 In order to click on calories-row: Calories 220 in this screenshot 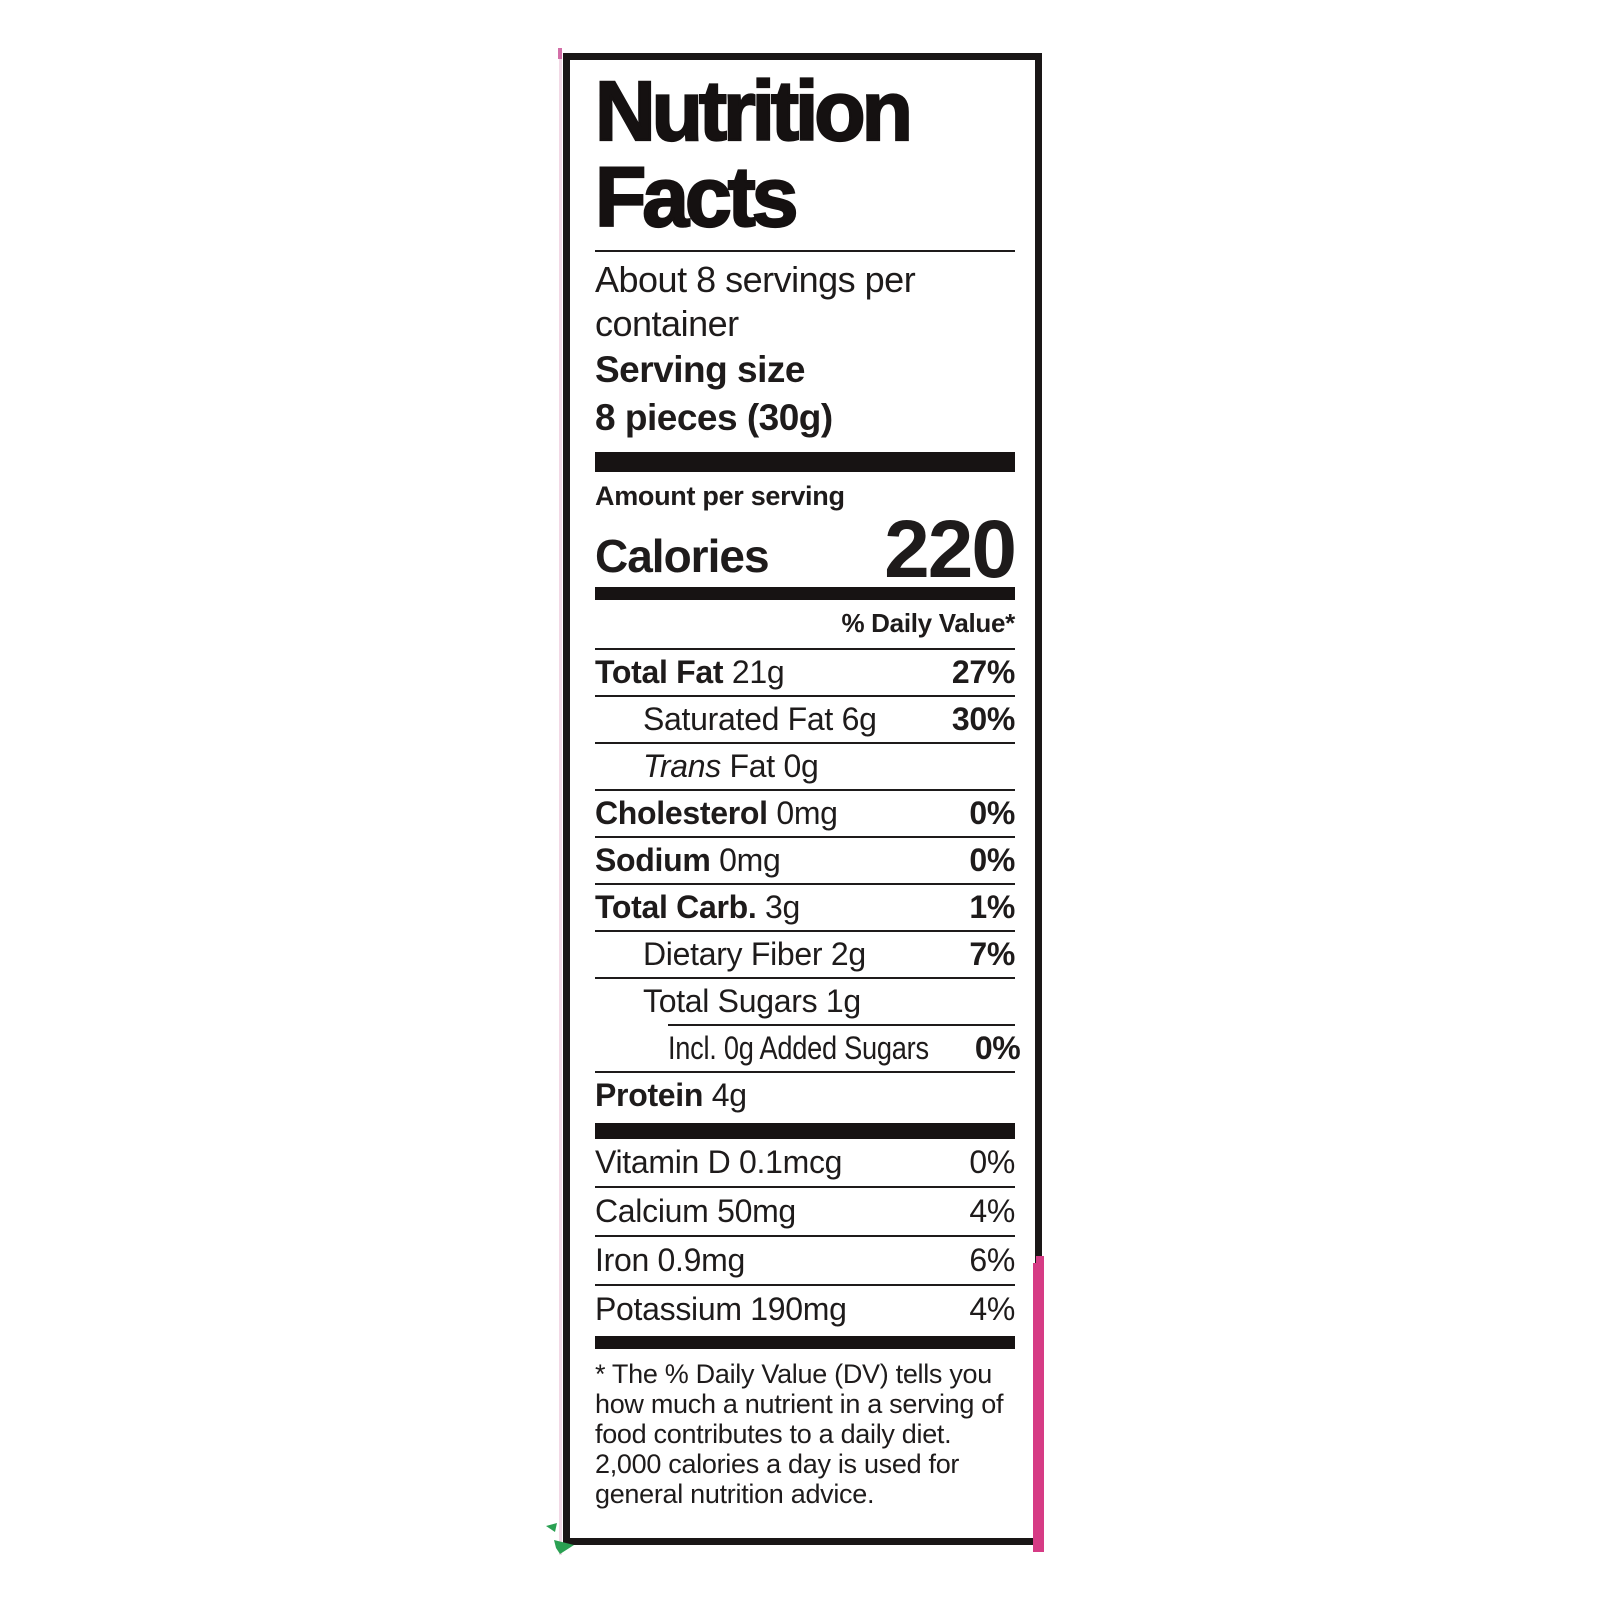, I will do `click(806, 549)`.